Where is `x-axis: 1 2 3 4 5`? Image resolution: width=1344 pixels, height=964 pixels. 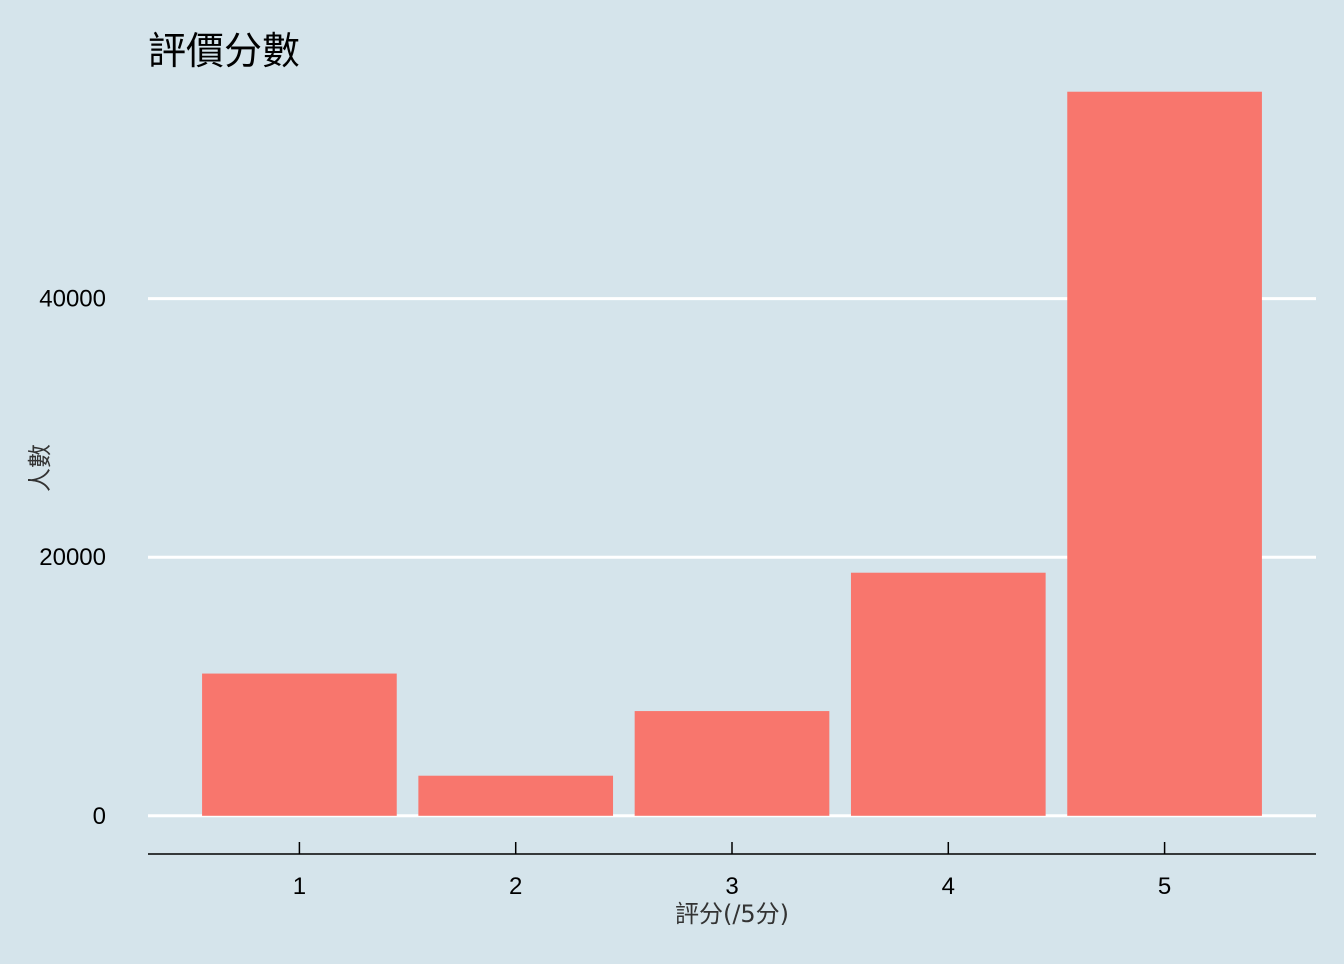
x-axis: 1 2 3 4 5 is located at coordinates (732, 871).